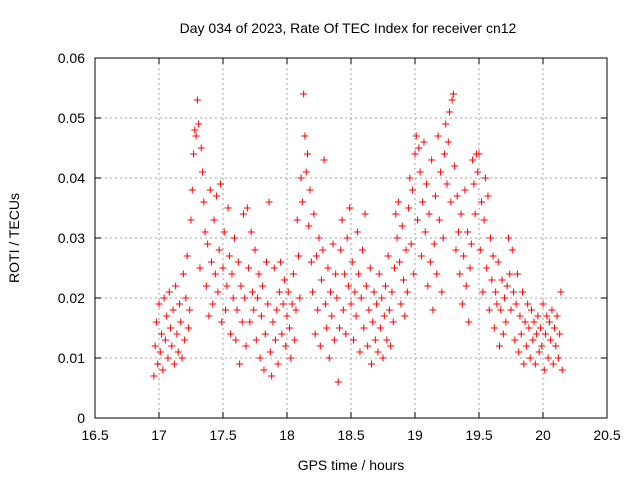 This screenshot has height=480, width=640. What do you see at coordinates (71, 58) in the screenshot?
I see `y-tick-label: 0.06` at bounding box center [71, 58].